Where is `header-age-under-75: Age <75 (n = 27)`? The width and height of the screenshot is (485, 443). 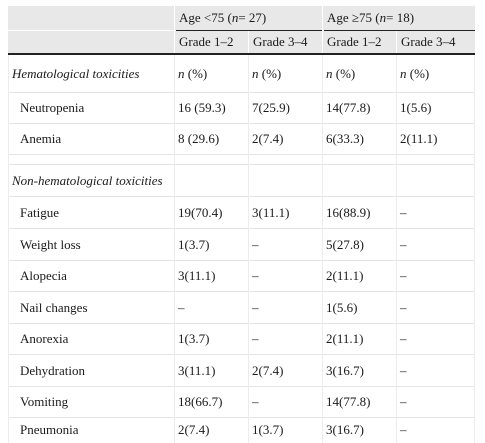
header-age-under-75: Age <75 (n = 27) is located at coordinates (248, 18).